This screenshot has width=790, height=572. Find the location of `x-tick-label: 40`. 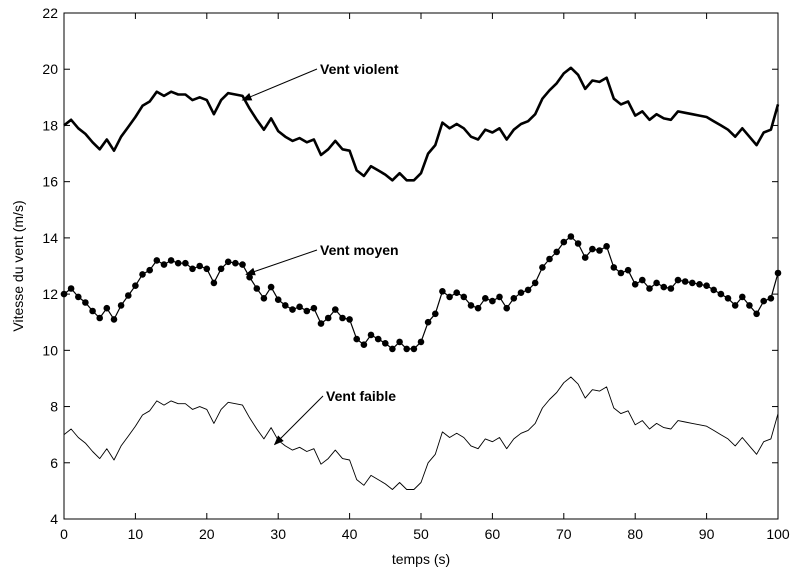

x-tick-label: 40 is located at coordinates (350, 534).